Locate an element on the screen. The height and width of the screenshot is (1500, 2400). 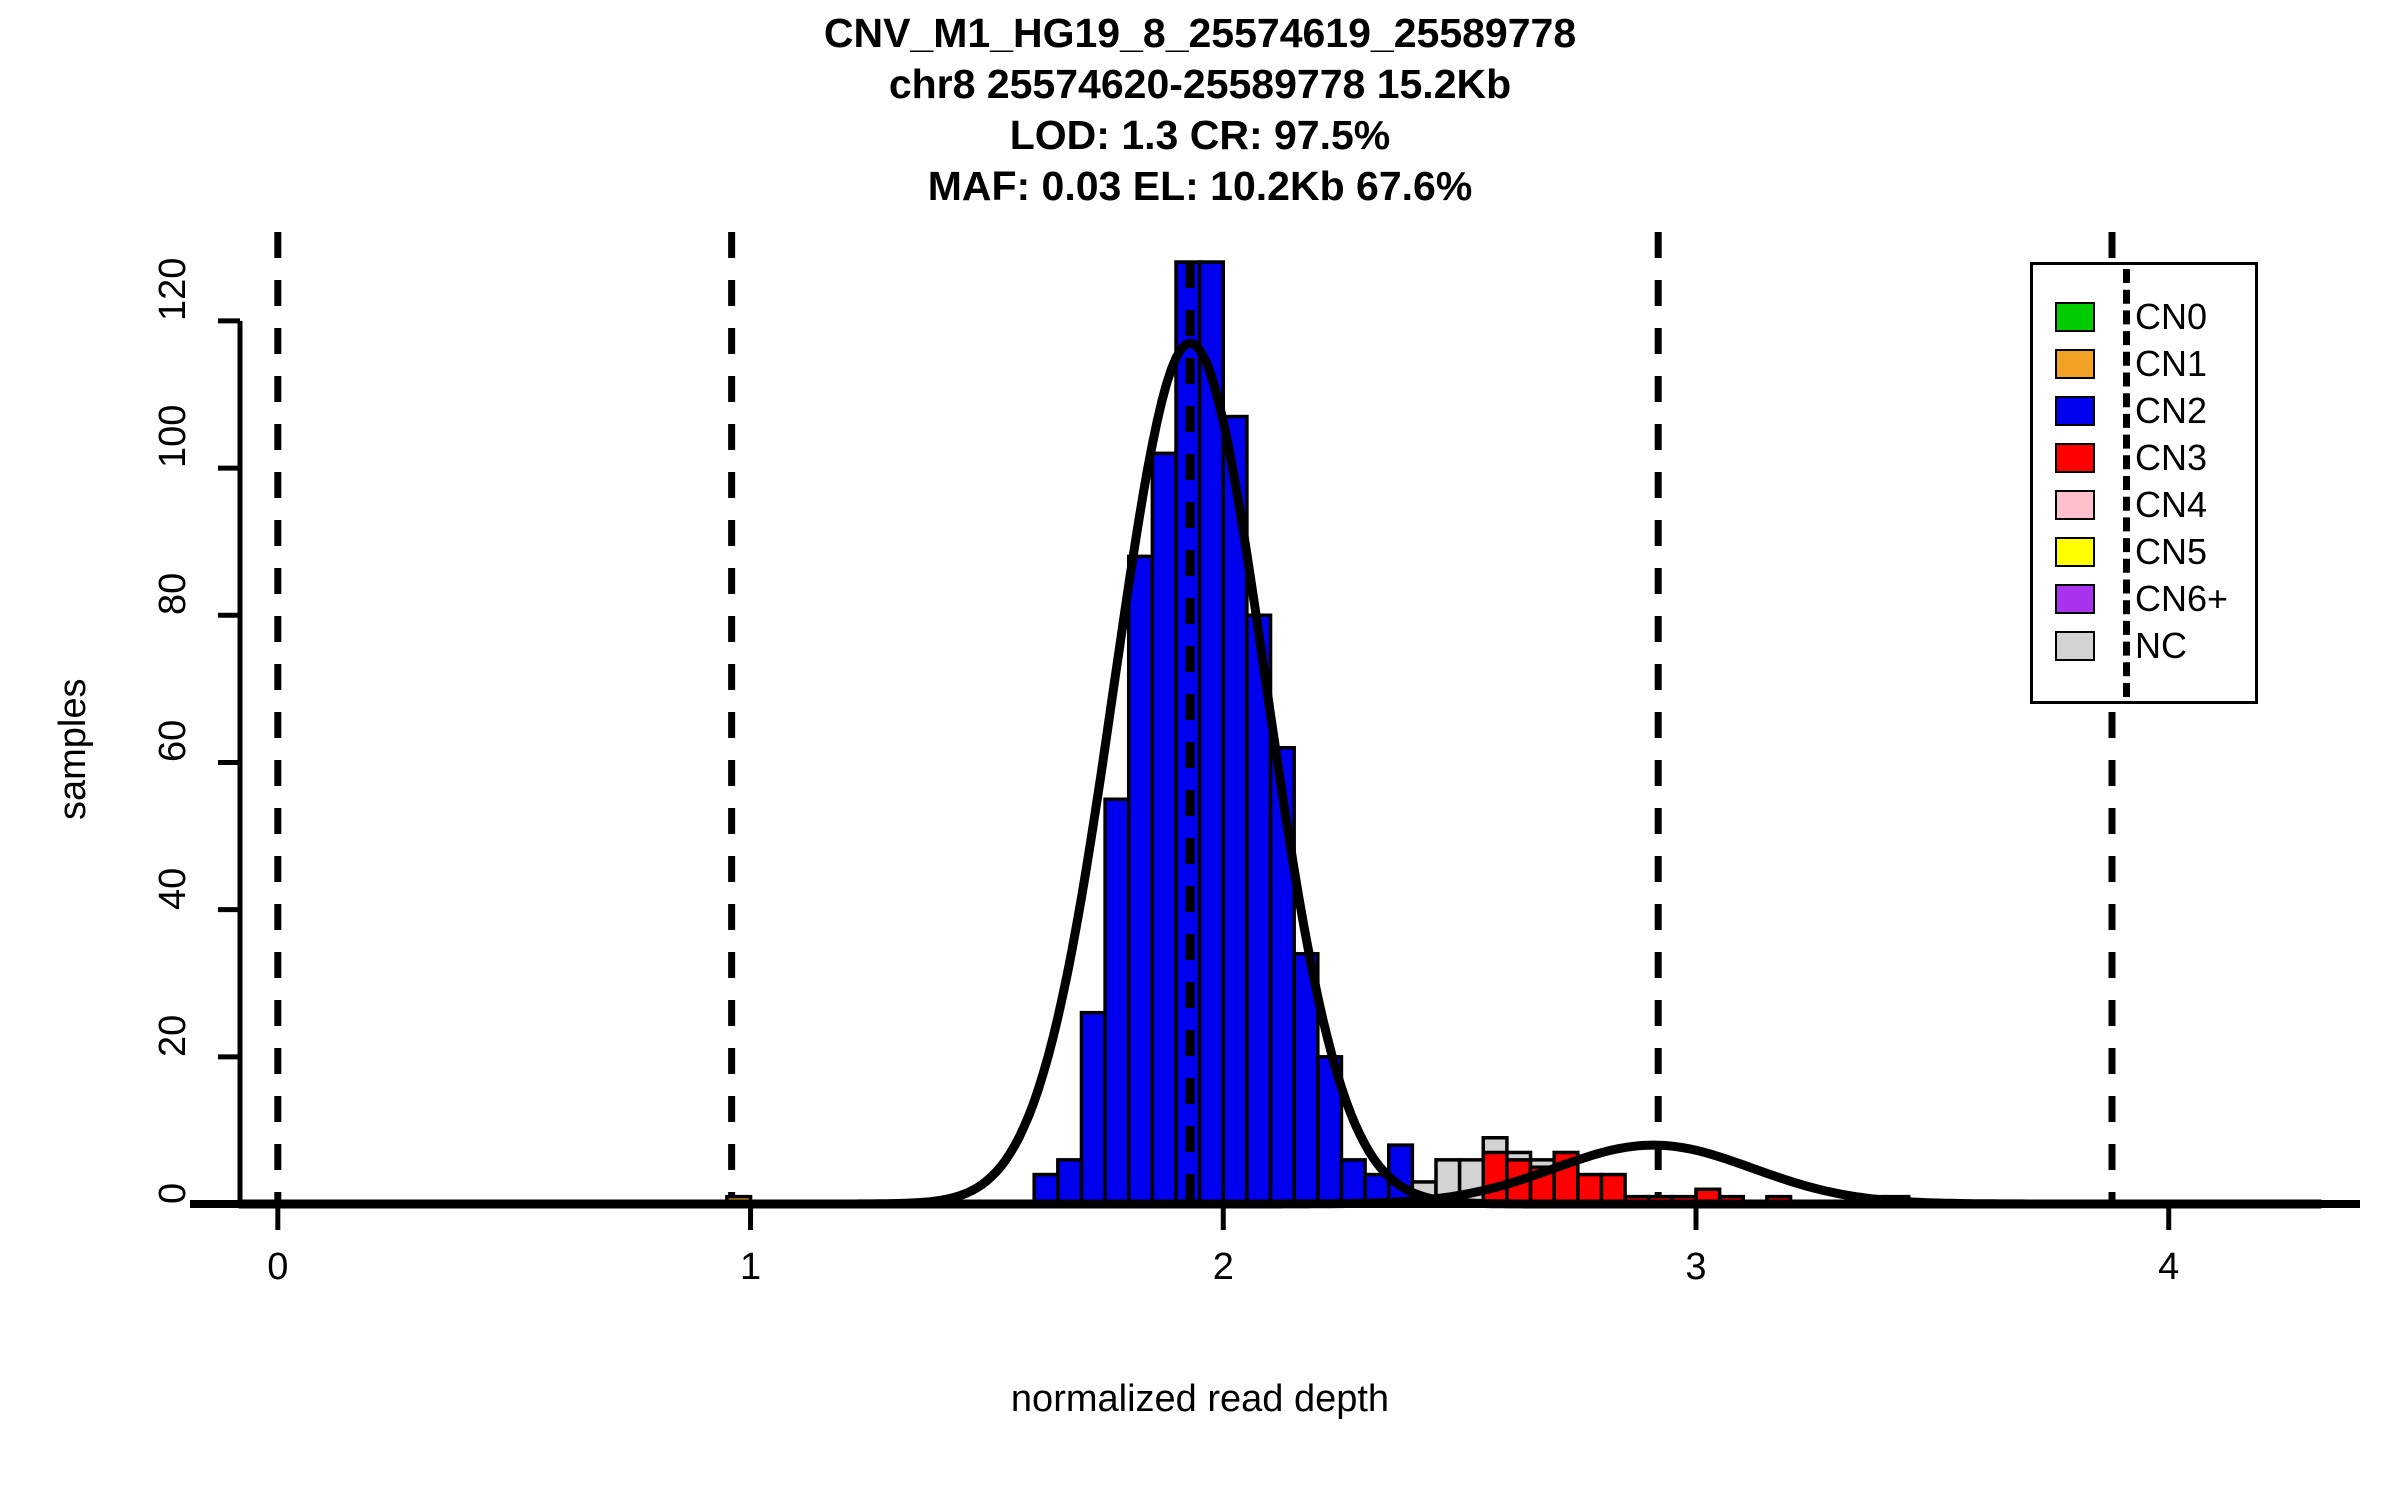
legend-item-cn6plus: CN6+ is located at coordinates (2144, 598).